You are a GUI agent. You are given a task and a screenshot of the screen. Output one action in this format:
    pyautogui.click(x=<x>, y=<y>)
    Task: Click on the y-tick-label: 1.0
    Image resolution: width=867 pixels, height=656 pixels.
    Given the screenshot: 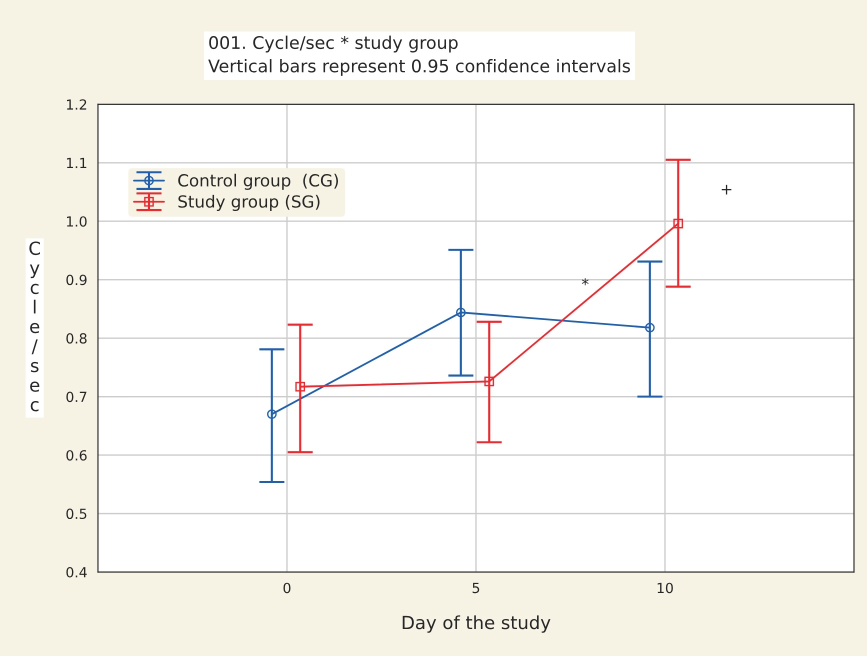 What is the action you would take?
    pyautogui.click(x=76, y=221)
    